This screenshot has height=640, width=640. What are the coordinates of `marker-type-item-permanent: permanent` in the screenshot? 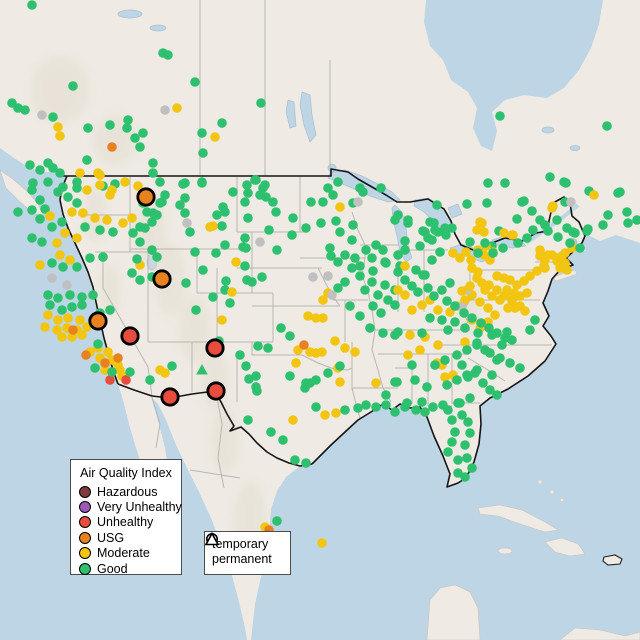 It's located at (247, 549).